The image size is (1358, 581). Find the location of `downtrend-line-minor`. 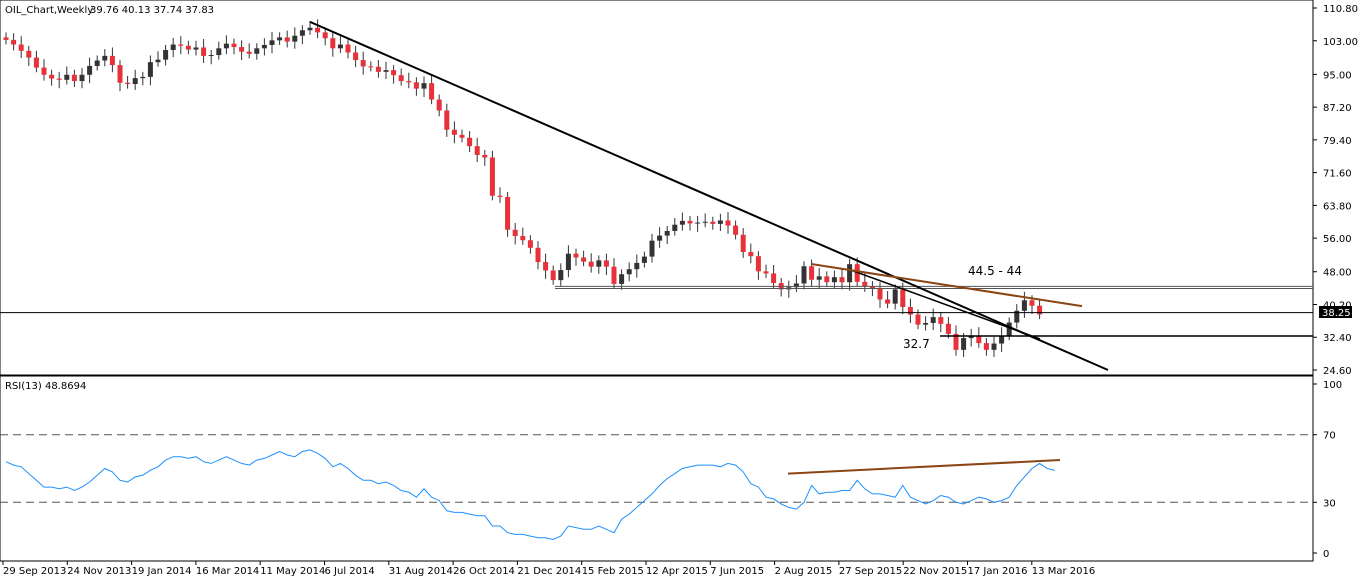

downtrend-line-minor is located at coordinates (945, 304).